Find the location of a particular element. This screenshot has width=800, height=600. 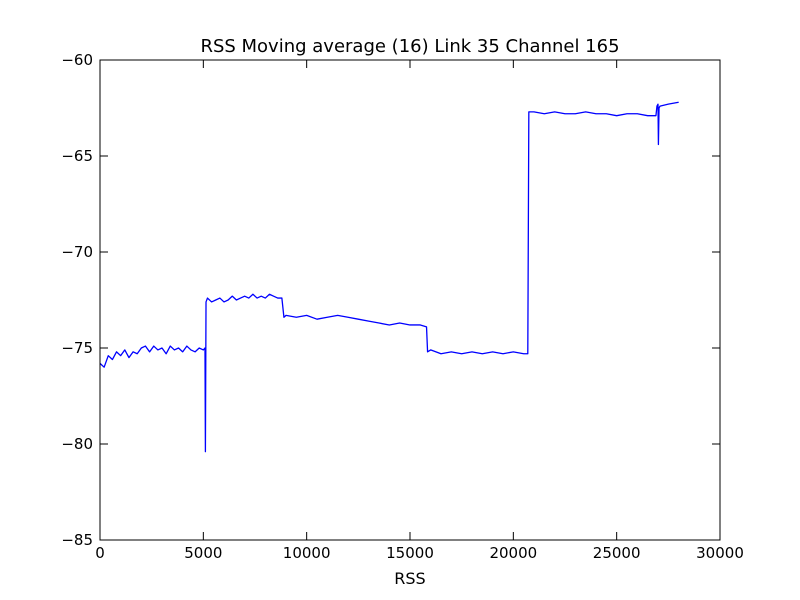

y-tick-label: −70 is located at coordinates (77, 252).